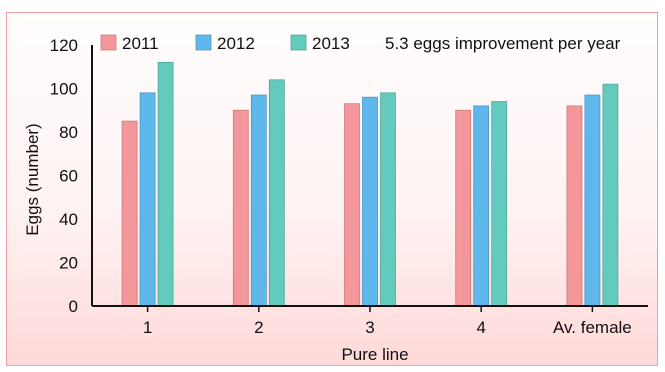 Image resolution: width=665 pixels, height=372 pixels. I want to click on legend-swatch-2011, so click(108, 42).